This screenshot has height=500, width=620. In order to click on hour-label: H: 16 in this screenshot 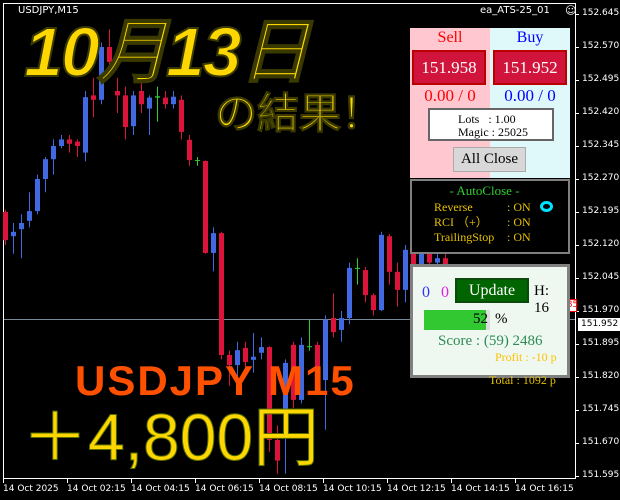, I will do `click(541, 299)`.